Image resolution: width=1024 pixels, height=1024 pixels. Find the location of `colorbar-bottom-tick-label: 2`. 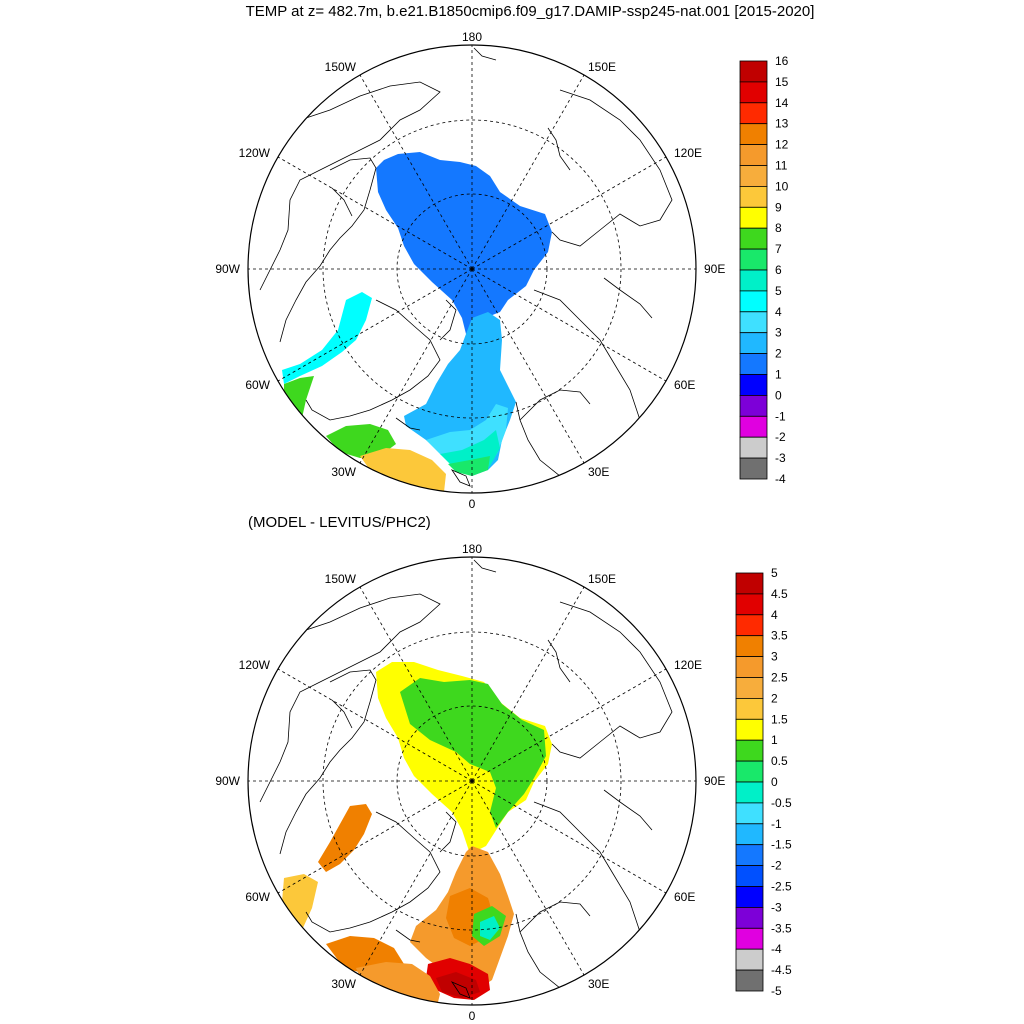

colorbar-bottom-tick-label: 2 is located at coordinates (774, 698).